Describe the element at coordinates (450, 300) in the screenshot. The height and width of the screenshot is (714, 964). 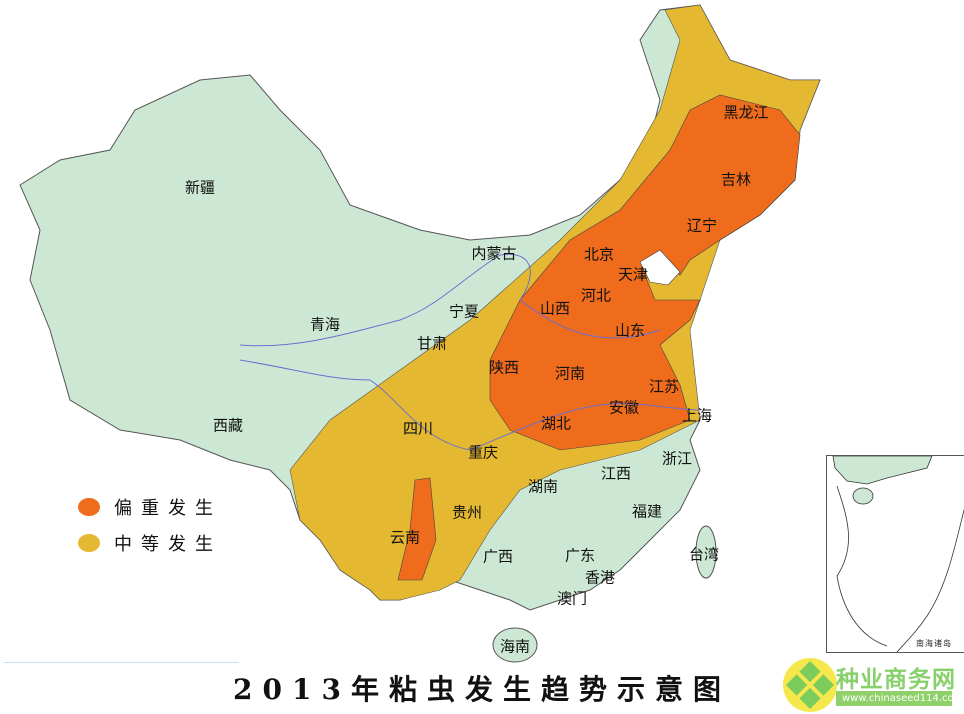
I see `yellow-river` at that location.